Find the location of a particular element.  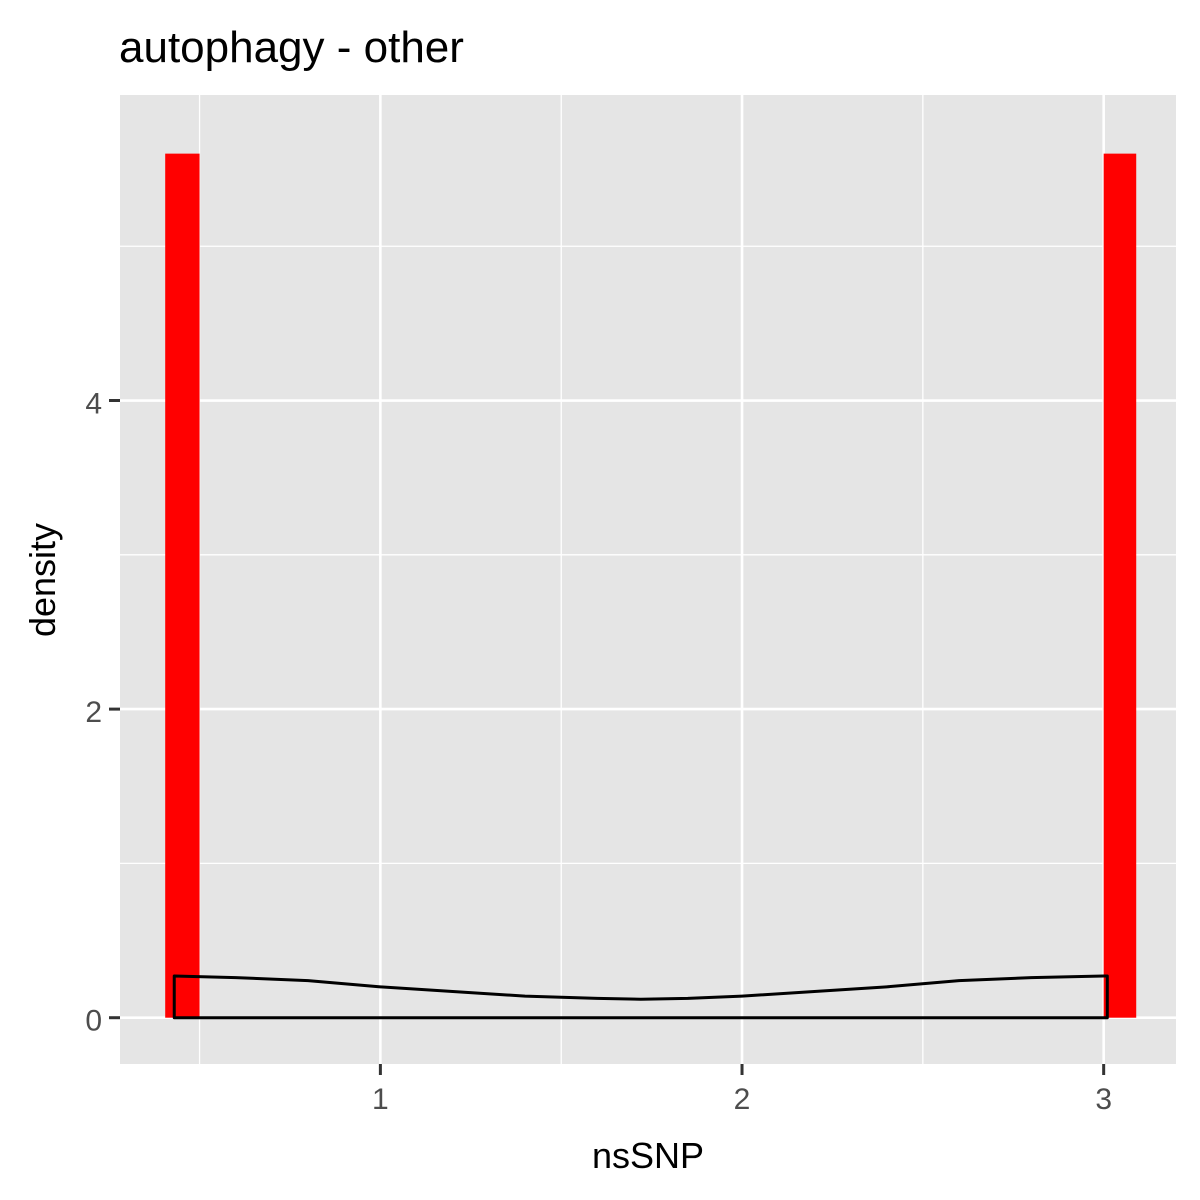

y-axis: 0 2 4 is located at coordinates (102, 713).